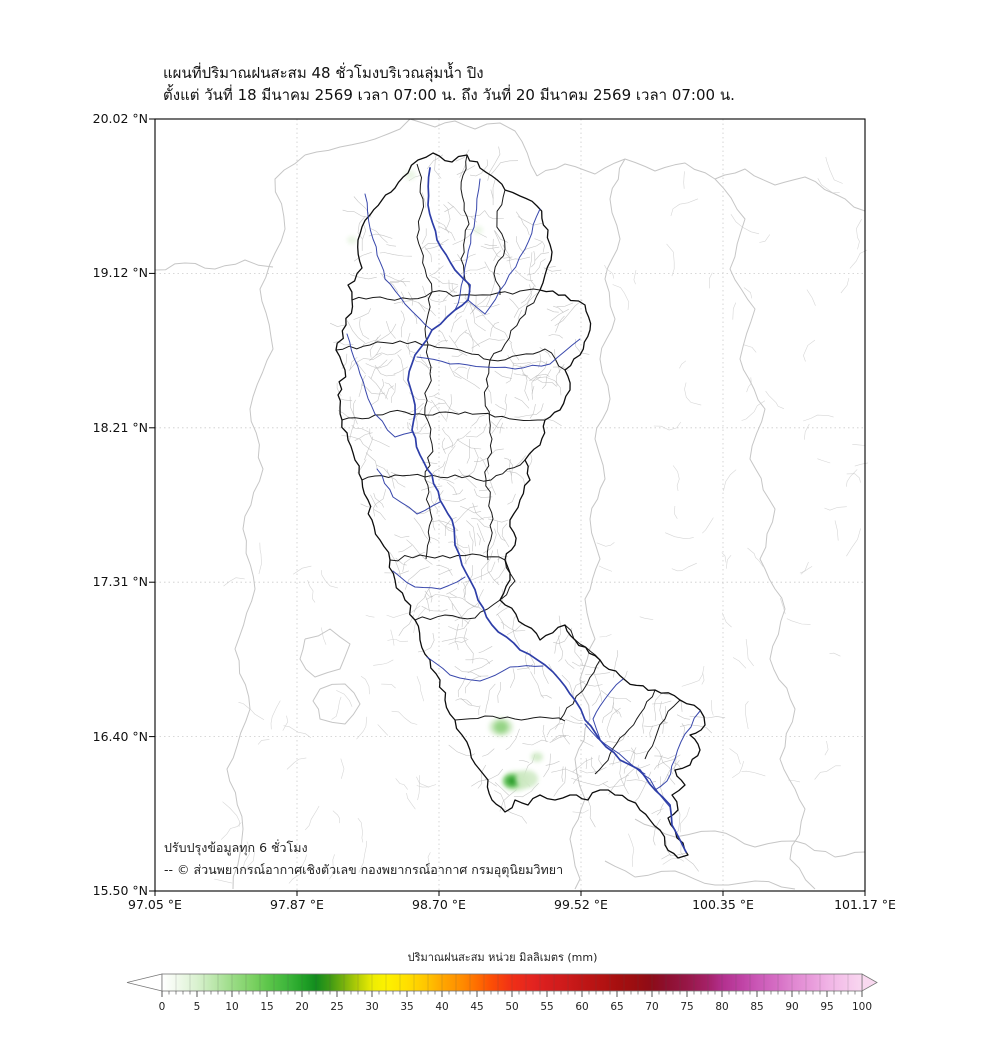 The height and width of the screenshot is (1050, 1000). I want to click on svg-text: 90, so click(791, 1007).